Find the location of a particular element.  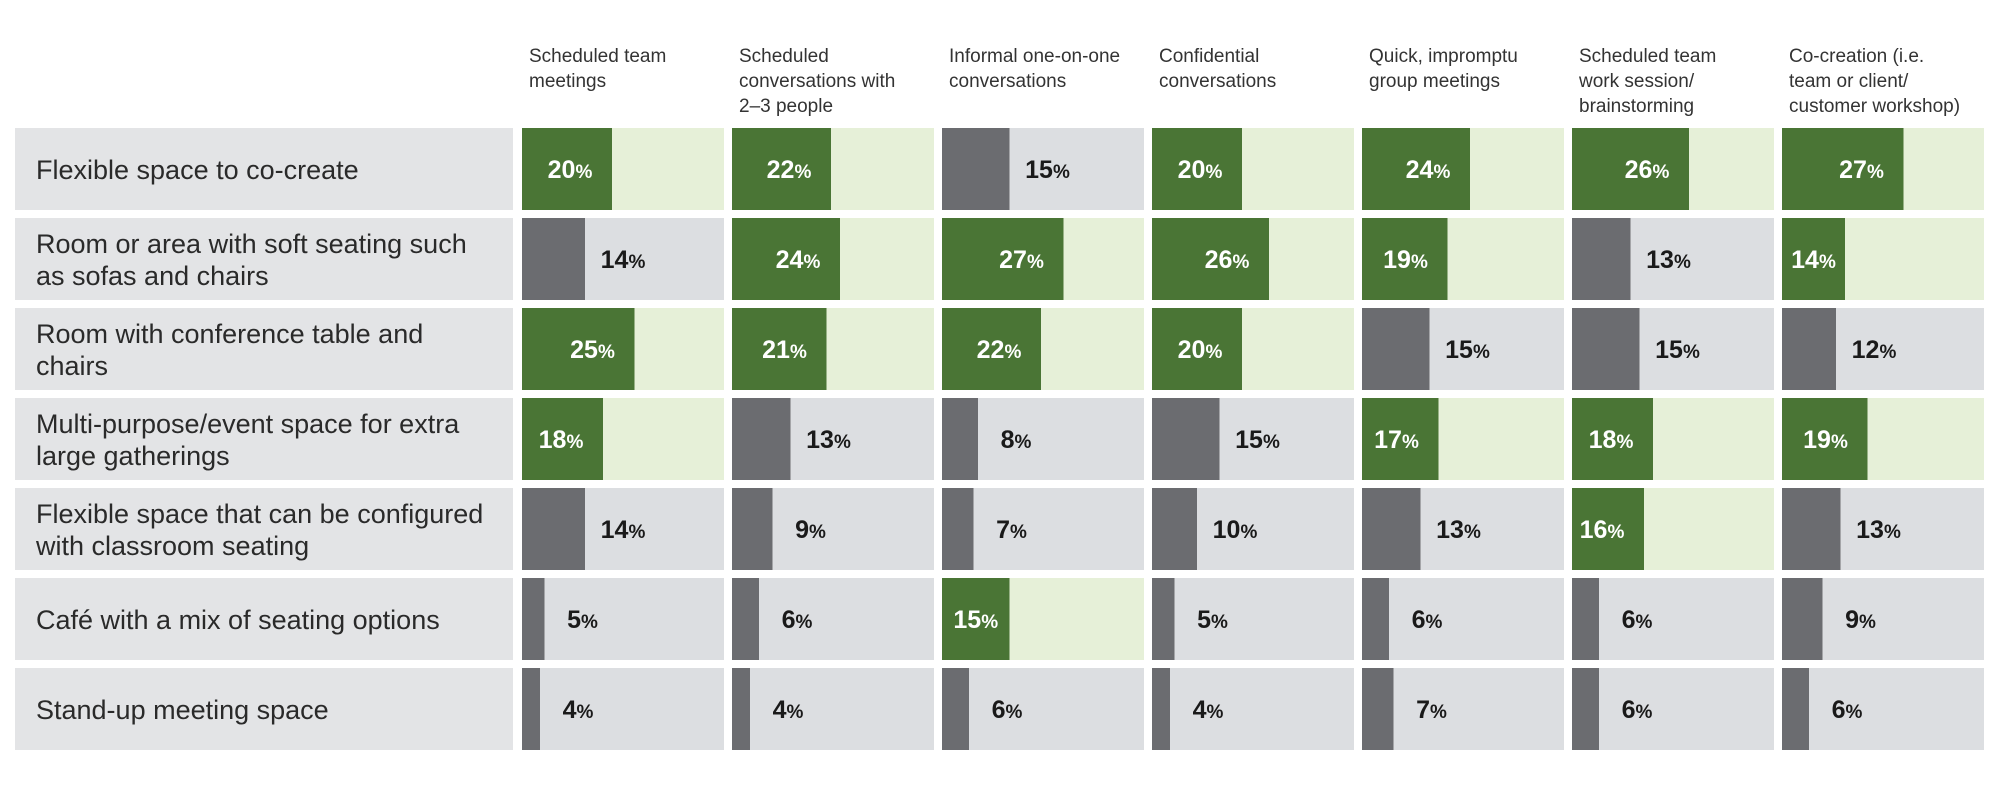

cell-value: 17 is located at coordinates (1388, 440).